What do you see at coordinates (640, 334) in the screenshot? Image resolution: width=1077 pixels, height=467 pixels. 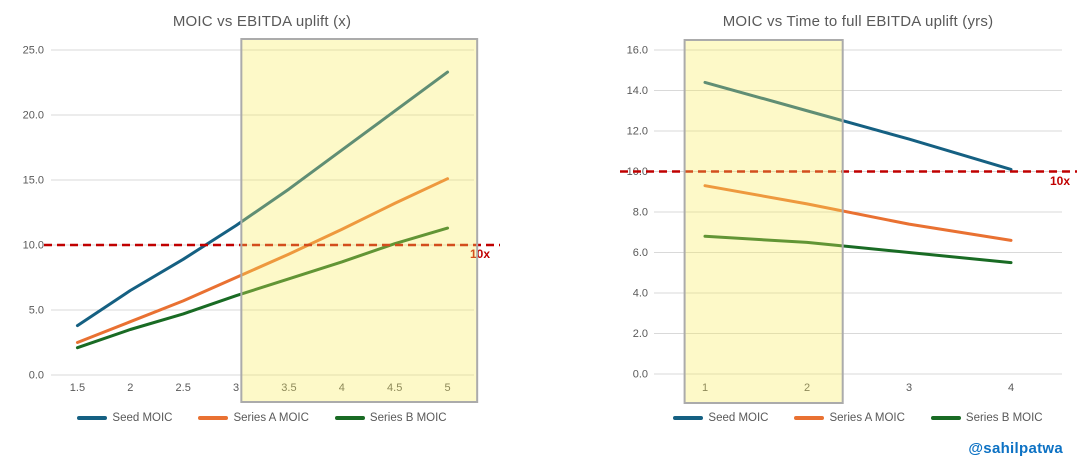 I see `y-tick-label: 2.0` at bounding box center [640, 334].